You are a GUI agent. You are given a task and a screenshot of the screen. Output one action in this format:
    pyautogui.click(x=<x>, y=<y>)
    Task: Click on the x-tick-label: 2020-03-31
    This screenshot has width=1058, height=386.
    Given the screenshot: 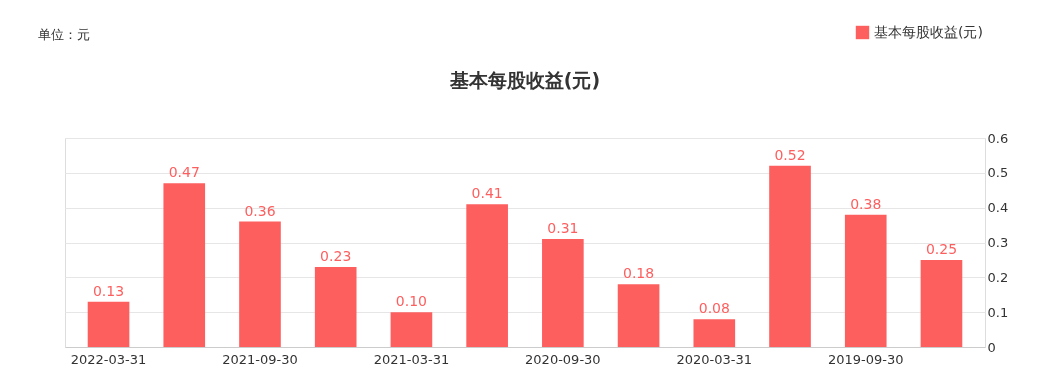 What is the action you would take?
    pyautogui.click(x=714, y=359)
    